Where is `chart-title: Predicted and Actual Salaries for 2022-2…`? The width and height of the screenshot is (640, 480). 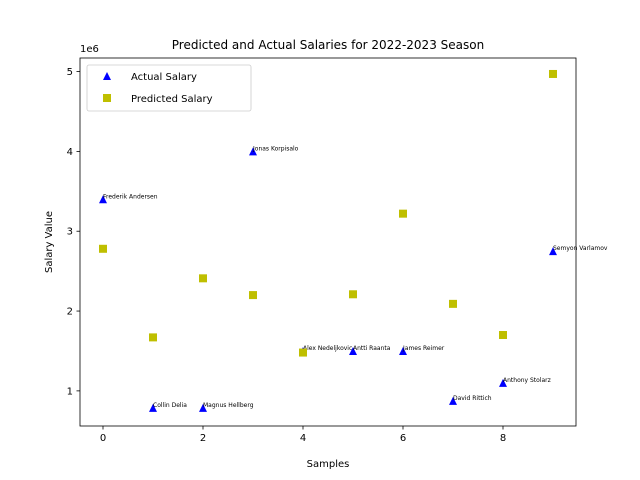
chart-title: Predicted and Actual Salaries for 2022-2… is located at coordinates (328, 45).